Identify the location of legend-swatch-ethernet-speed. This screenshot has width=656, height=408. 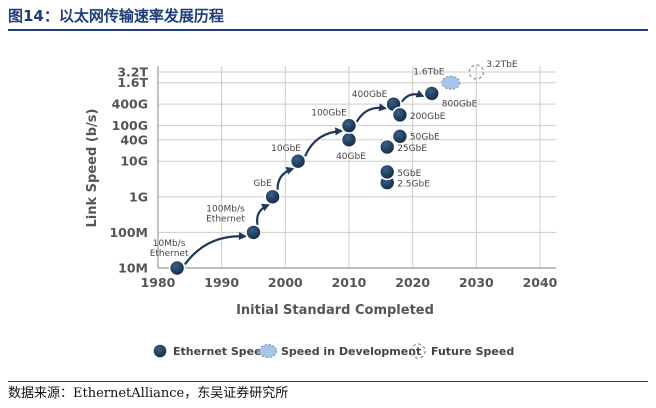
(160, 351).